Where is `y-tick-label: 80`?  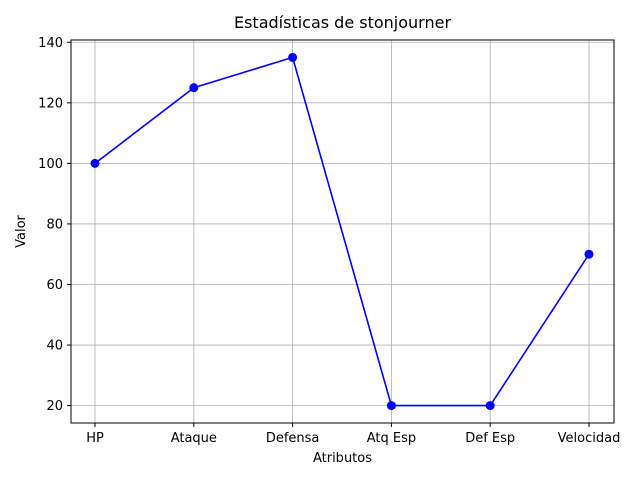
y-tick-label: 80 is located at coordinates (54, 224).